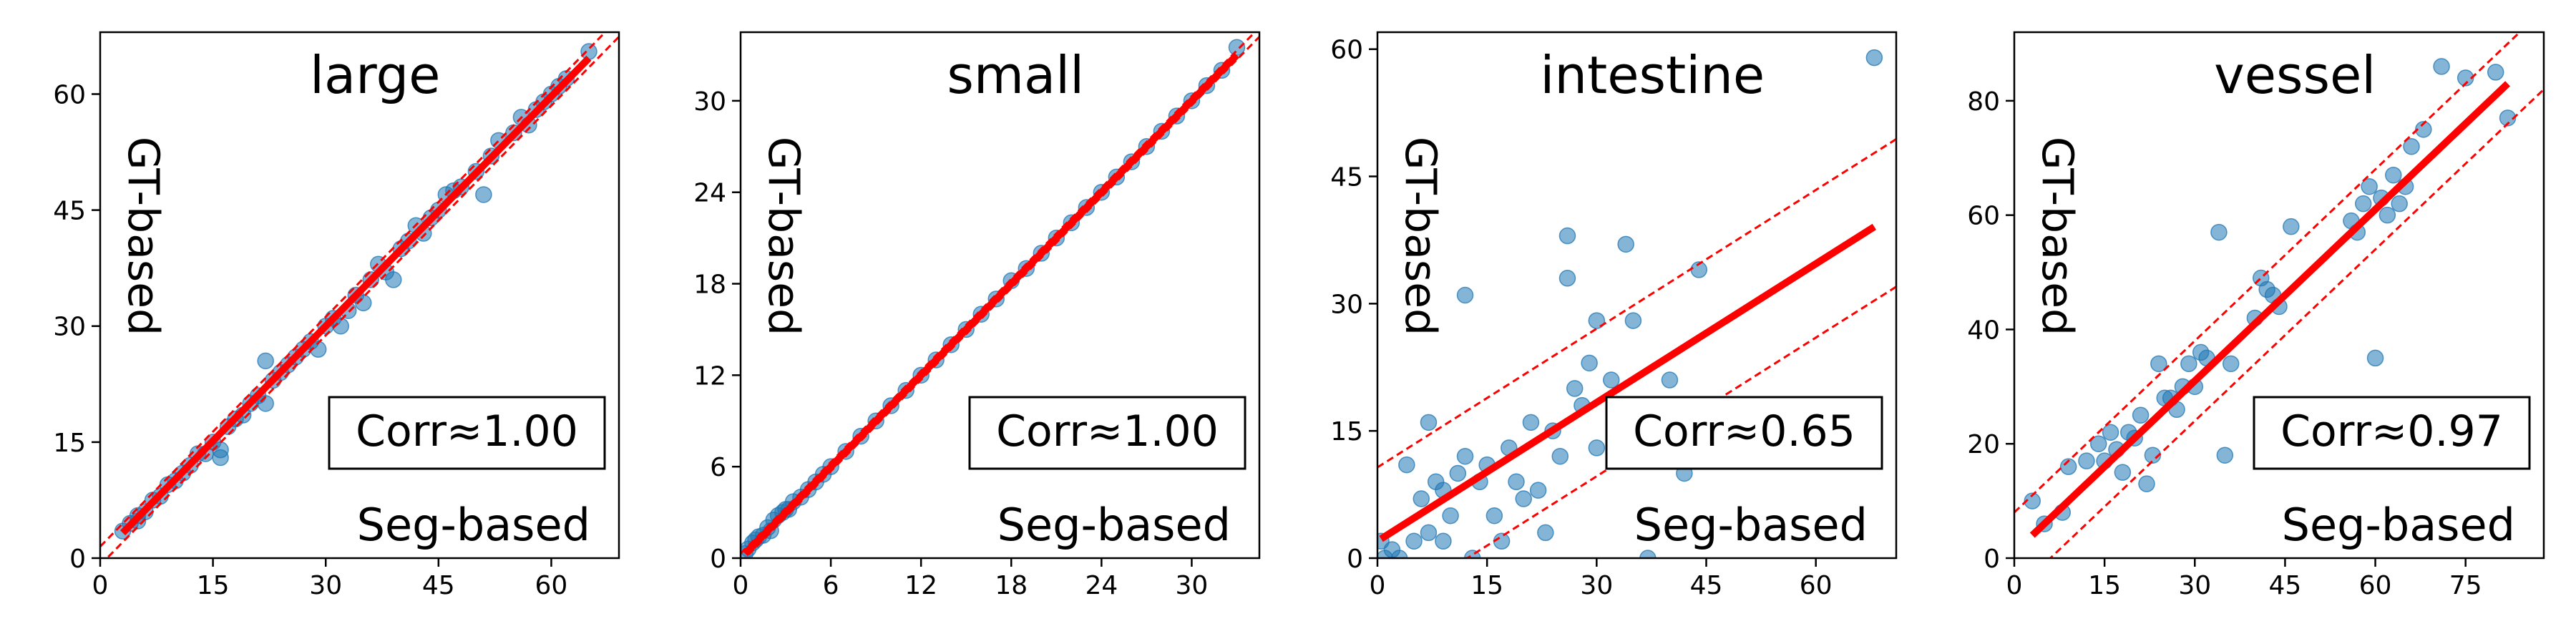 This screenshot has width=2576, height=644. What do you see at coordinates (709, 376) in the screenshot?
I see `y-tick-label: 12` at bounding box center [709, 376].